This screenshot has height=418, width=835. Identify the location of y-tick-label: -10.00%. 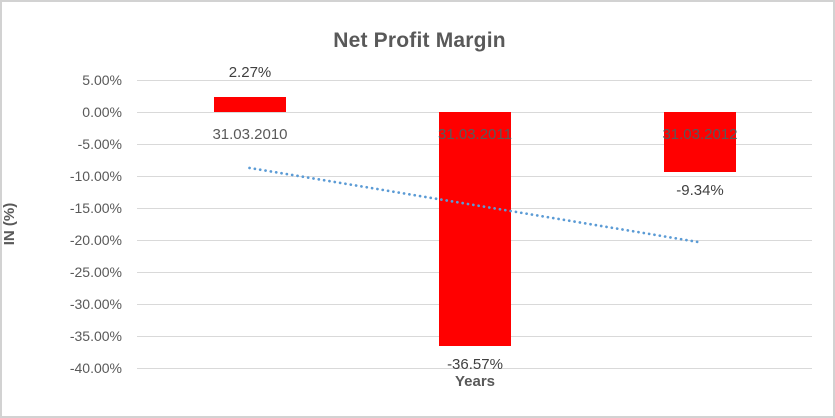
(95, 176).